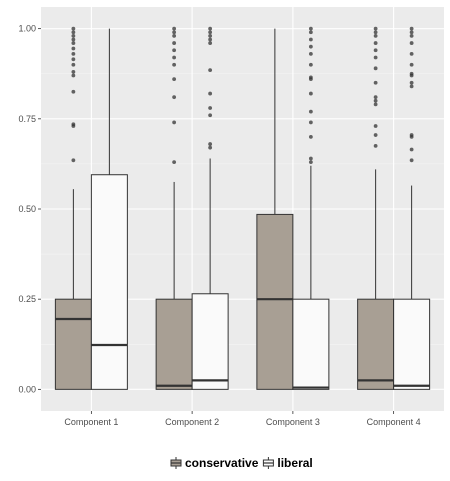  Describe the element at coordinates (176, 463) in the screenshot. I see `legend-key-conservative` at that location.